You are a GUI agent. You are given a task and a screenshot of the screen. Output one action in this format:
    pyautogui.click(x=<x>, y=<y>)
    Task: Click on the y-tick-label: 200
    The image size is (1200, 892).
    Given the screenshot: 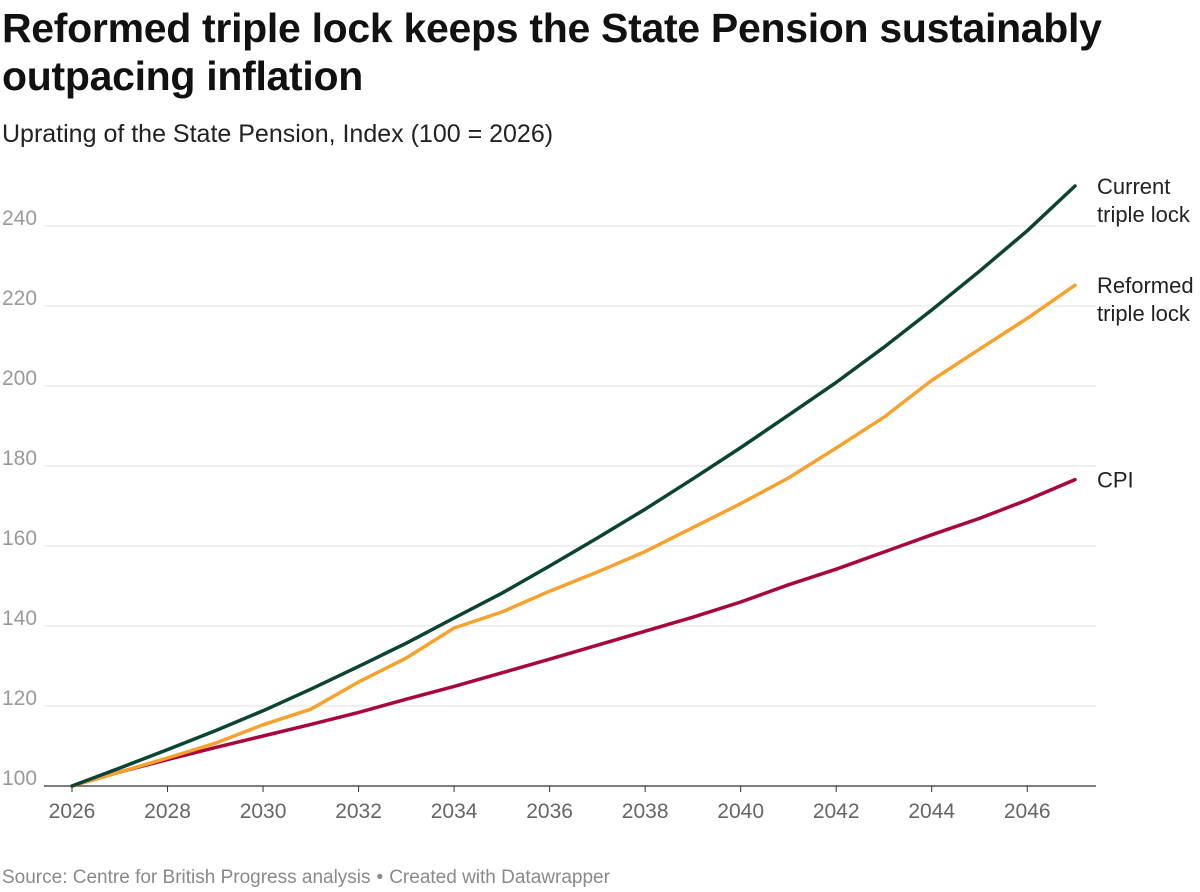 What is the action you would take?
    pyautogui.click(x=19, y=378)
    